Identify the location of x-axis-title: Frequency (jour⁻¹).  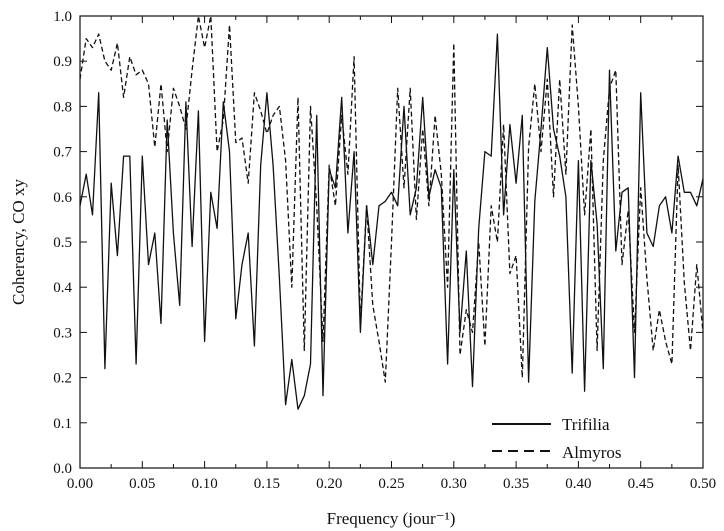
(391, 518).